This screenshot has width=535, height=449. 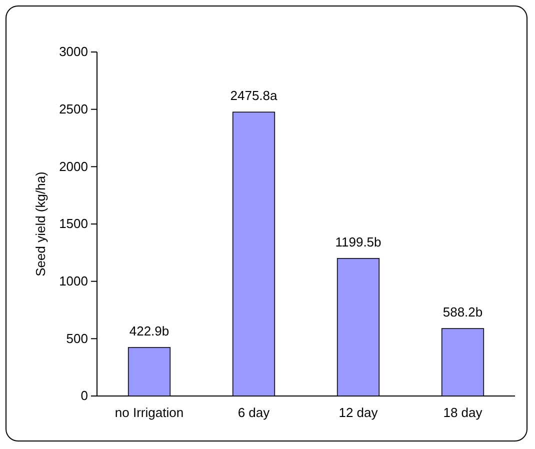 What do you see at coordinates (149, 331) in the screenshot?
I see `data-label: 422.9b` at bounding box center [149, 331].